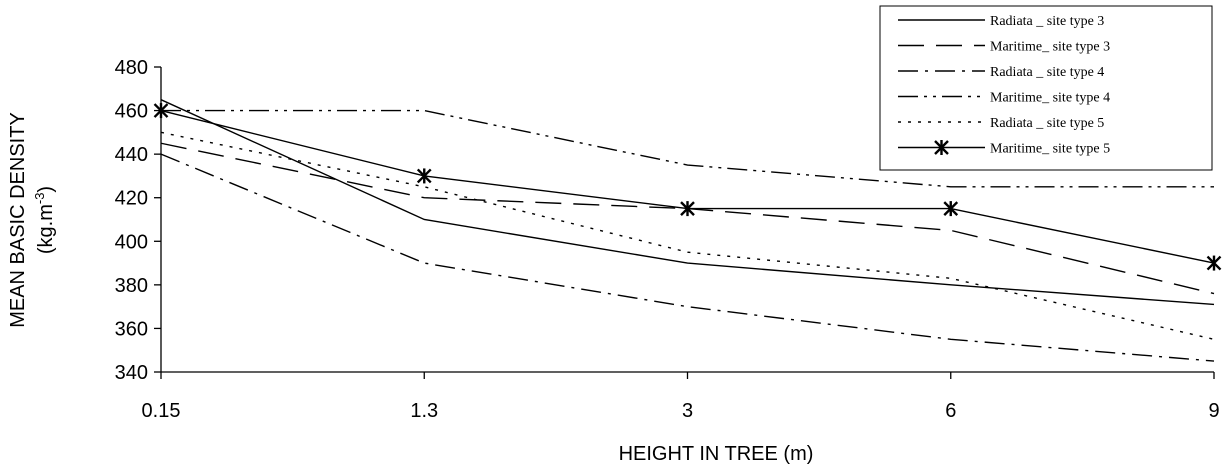 This screenshot has height=472, width=1226. What do you see at coordinates (131, 286) in the screenshot?
I see `y-tick-label: 380` at bounding box center [131, 286].